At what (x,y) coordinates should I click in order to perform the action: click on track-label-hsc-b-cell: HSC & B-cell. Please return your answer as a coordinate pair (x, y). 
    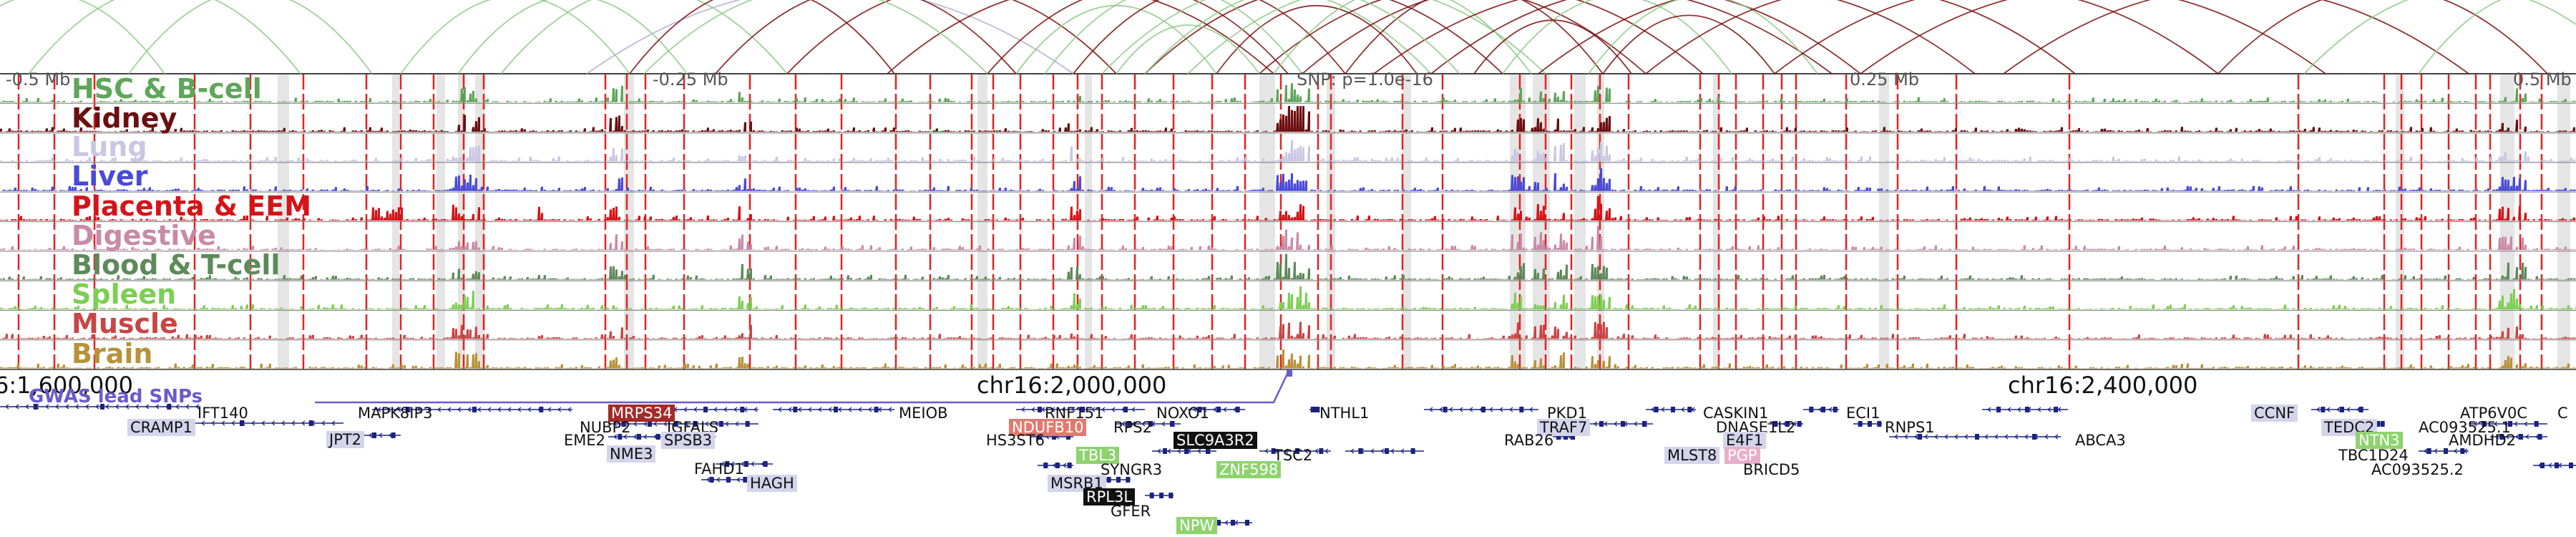
    Looking at the image, I should click on (167, 89).